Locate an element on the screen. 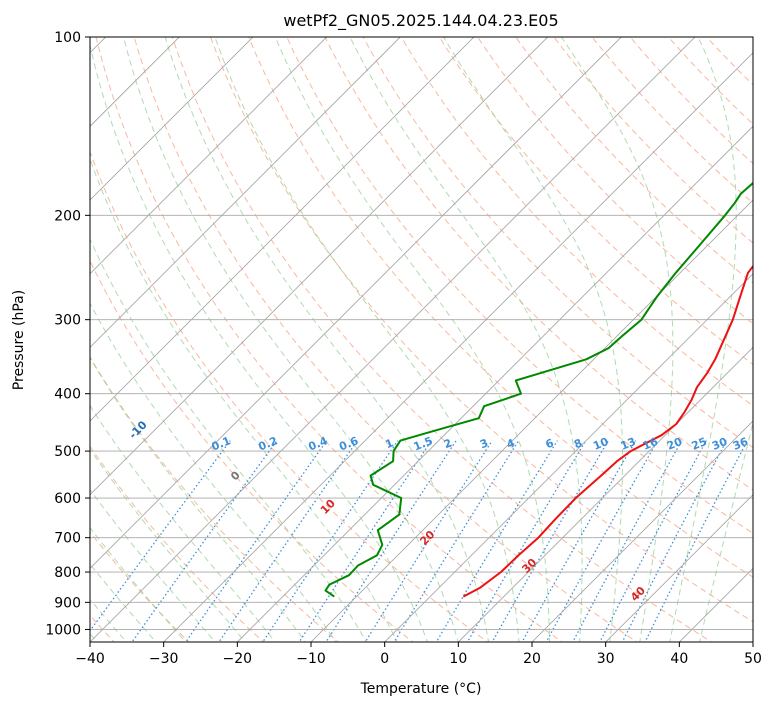  y-tick-label: 200 is located at coordinates (67, 216).